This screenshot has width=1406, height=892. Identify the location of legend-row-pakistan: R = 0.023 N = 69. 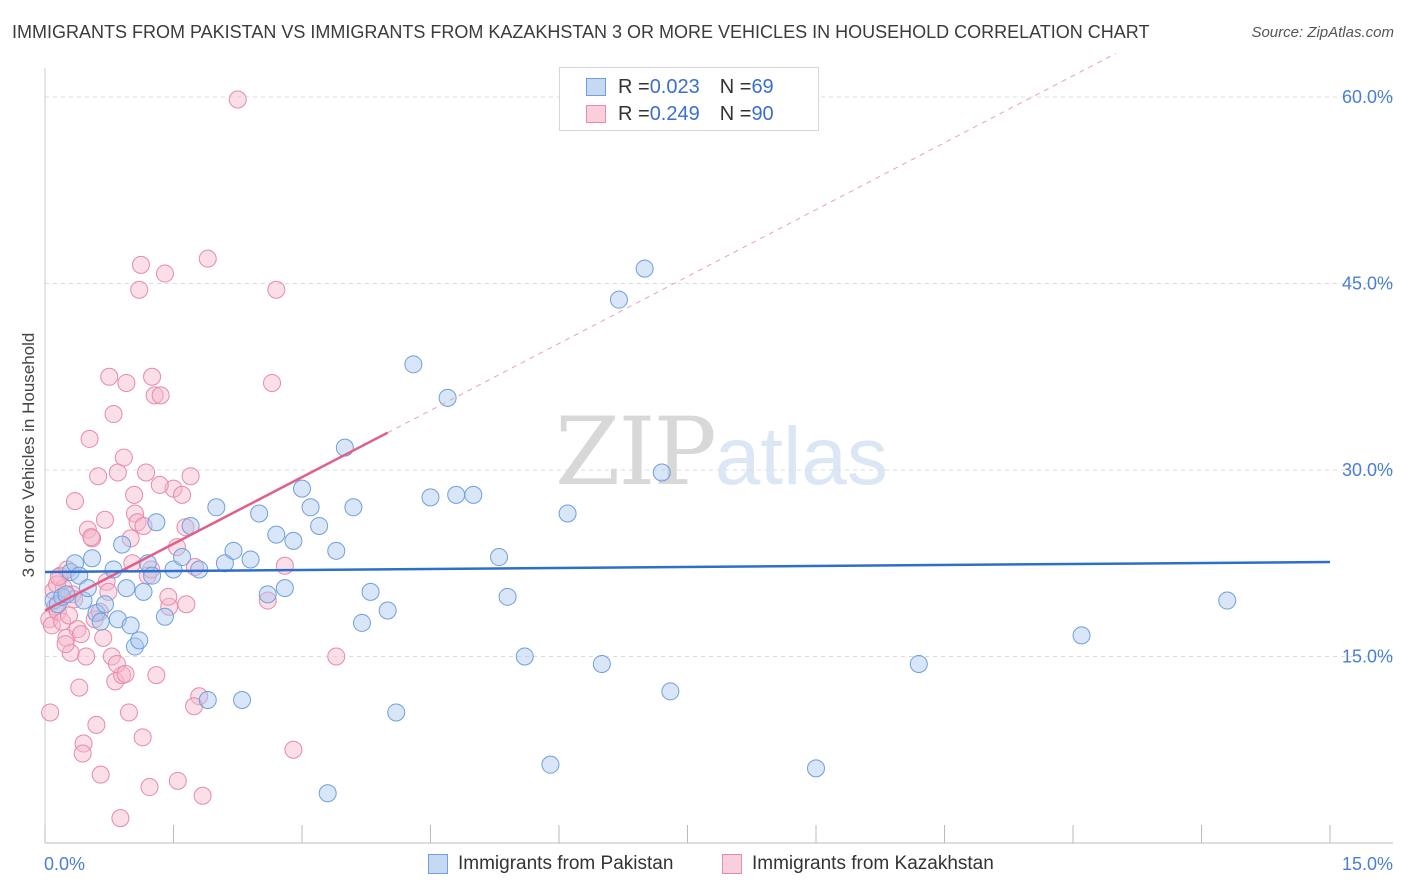
(680, 87).